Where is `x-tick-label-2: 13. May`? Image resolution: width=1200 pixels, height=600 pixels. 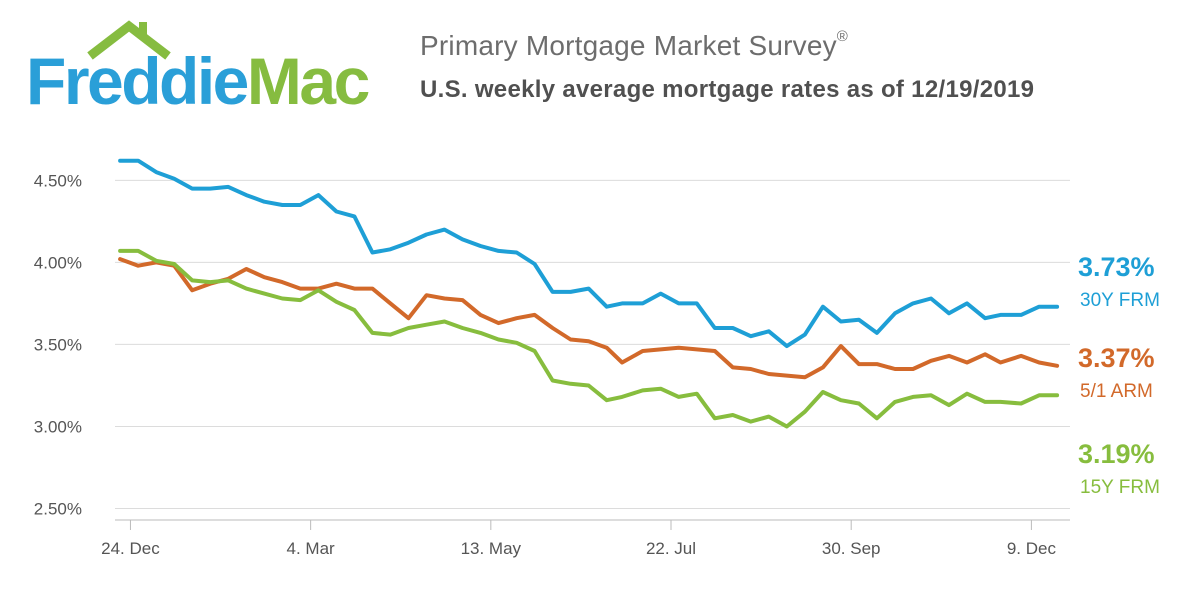
x-tick-label-2: 13. May is located at coordinates (491, 548).